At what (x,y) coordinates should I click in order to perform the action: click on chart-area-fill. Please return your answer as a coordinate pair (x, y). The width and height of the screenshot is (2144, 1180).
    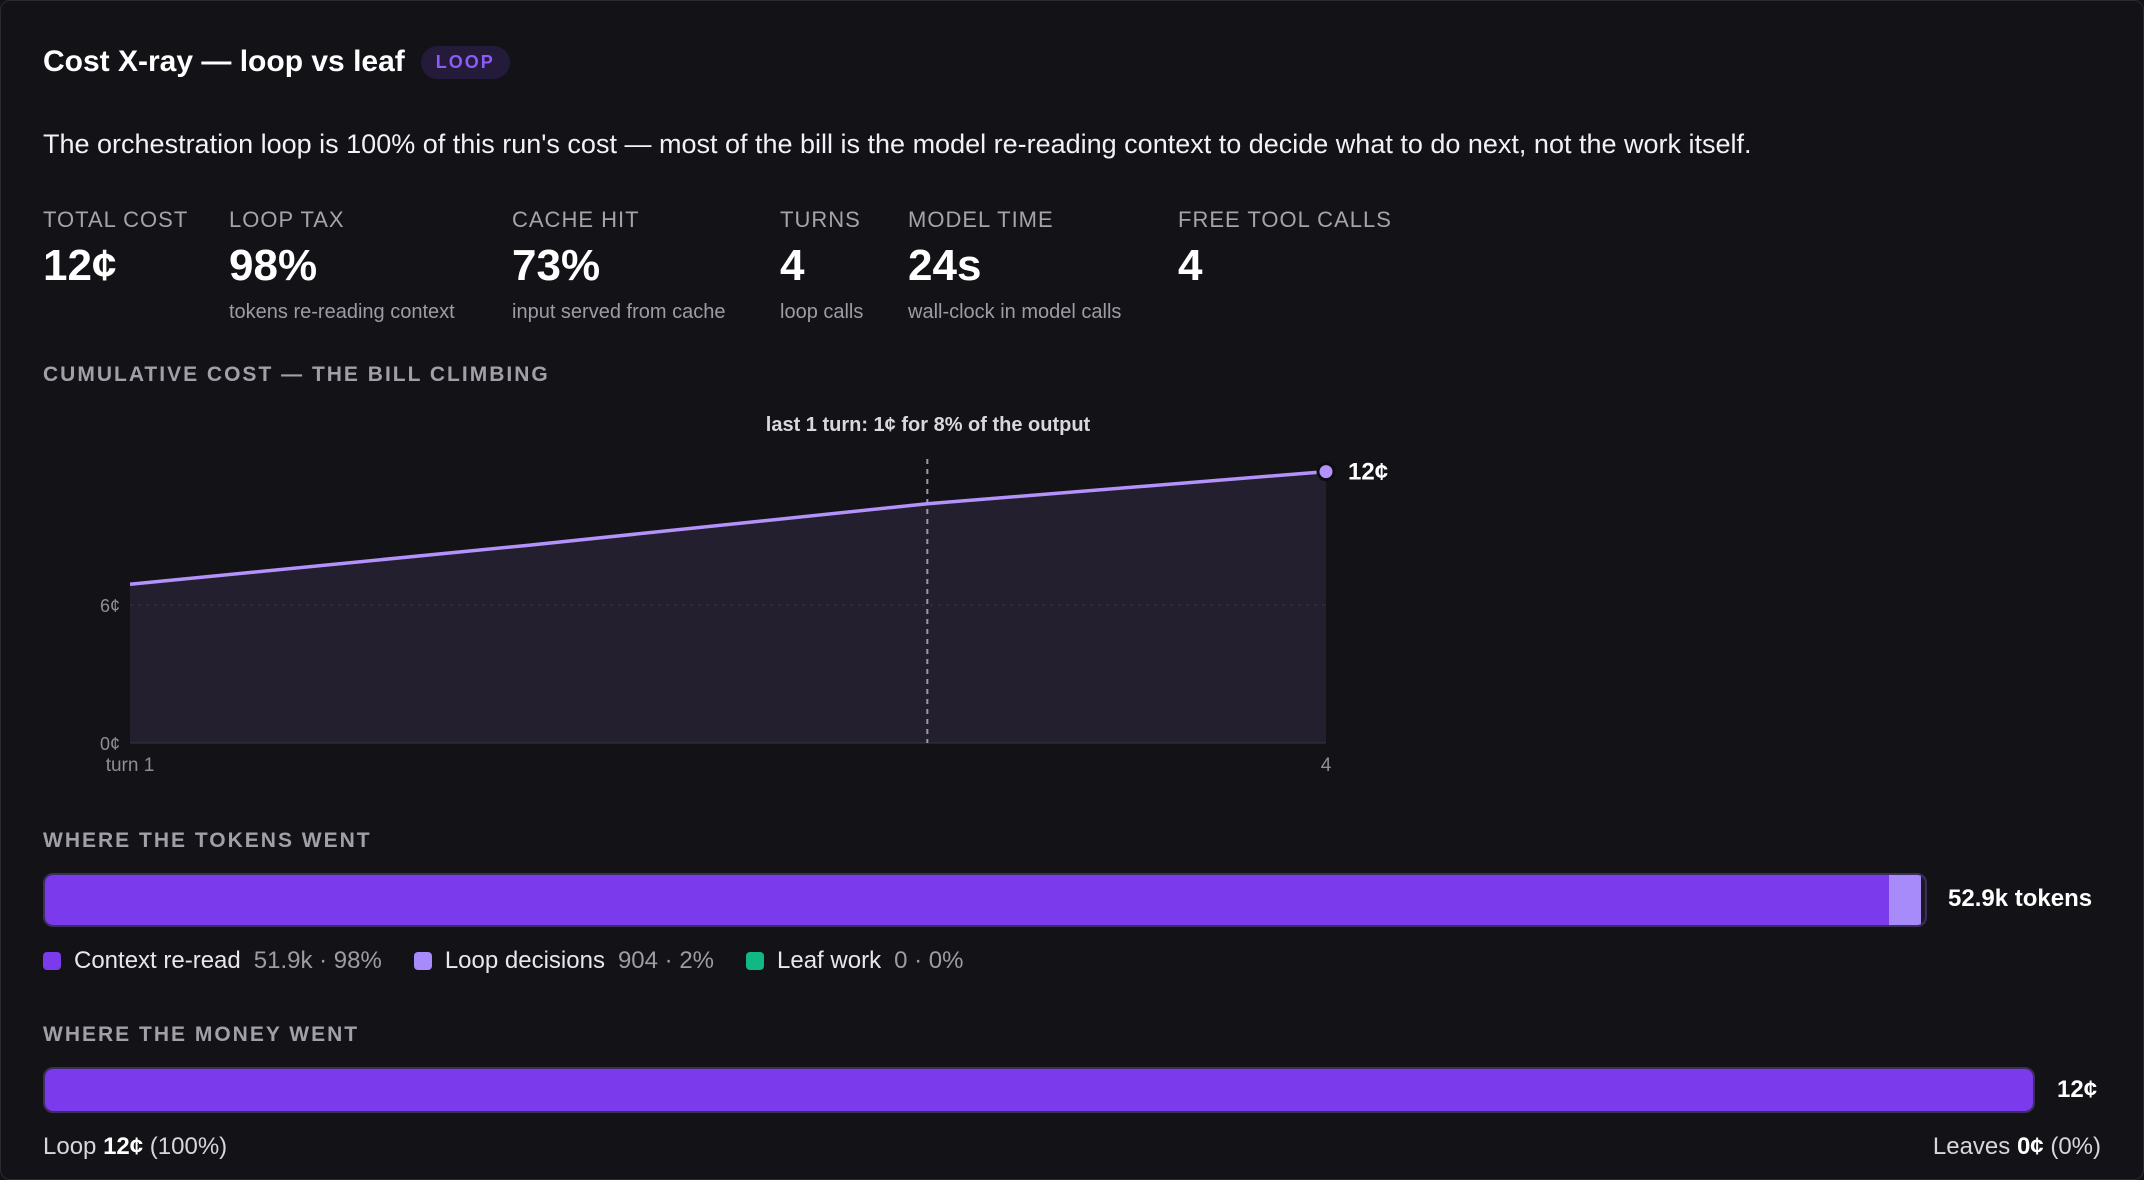
    Looking at the image, I should click on (728, 607).